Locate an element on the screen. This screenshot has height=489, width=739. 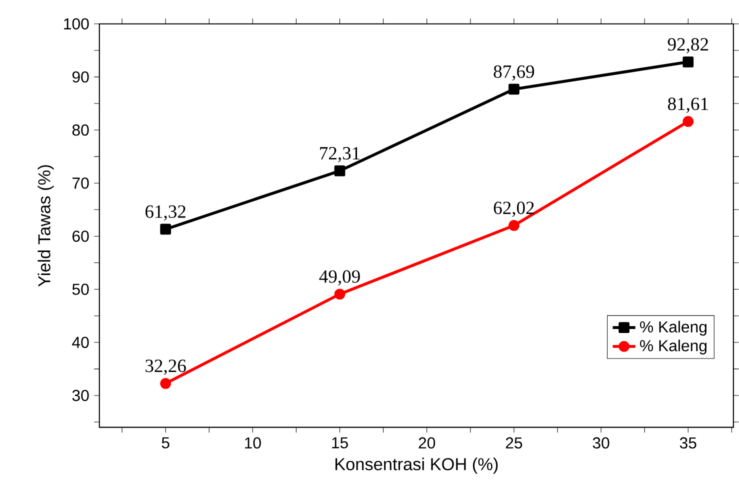
y-tick-label: 100 is located at coordinates (76, 24).